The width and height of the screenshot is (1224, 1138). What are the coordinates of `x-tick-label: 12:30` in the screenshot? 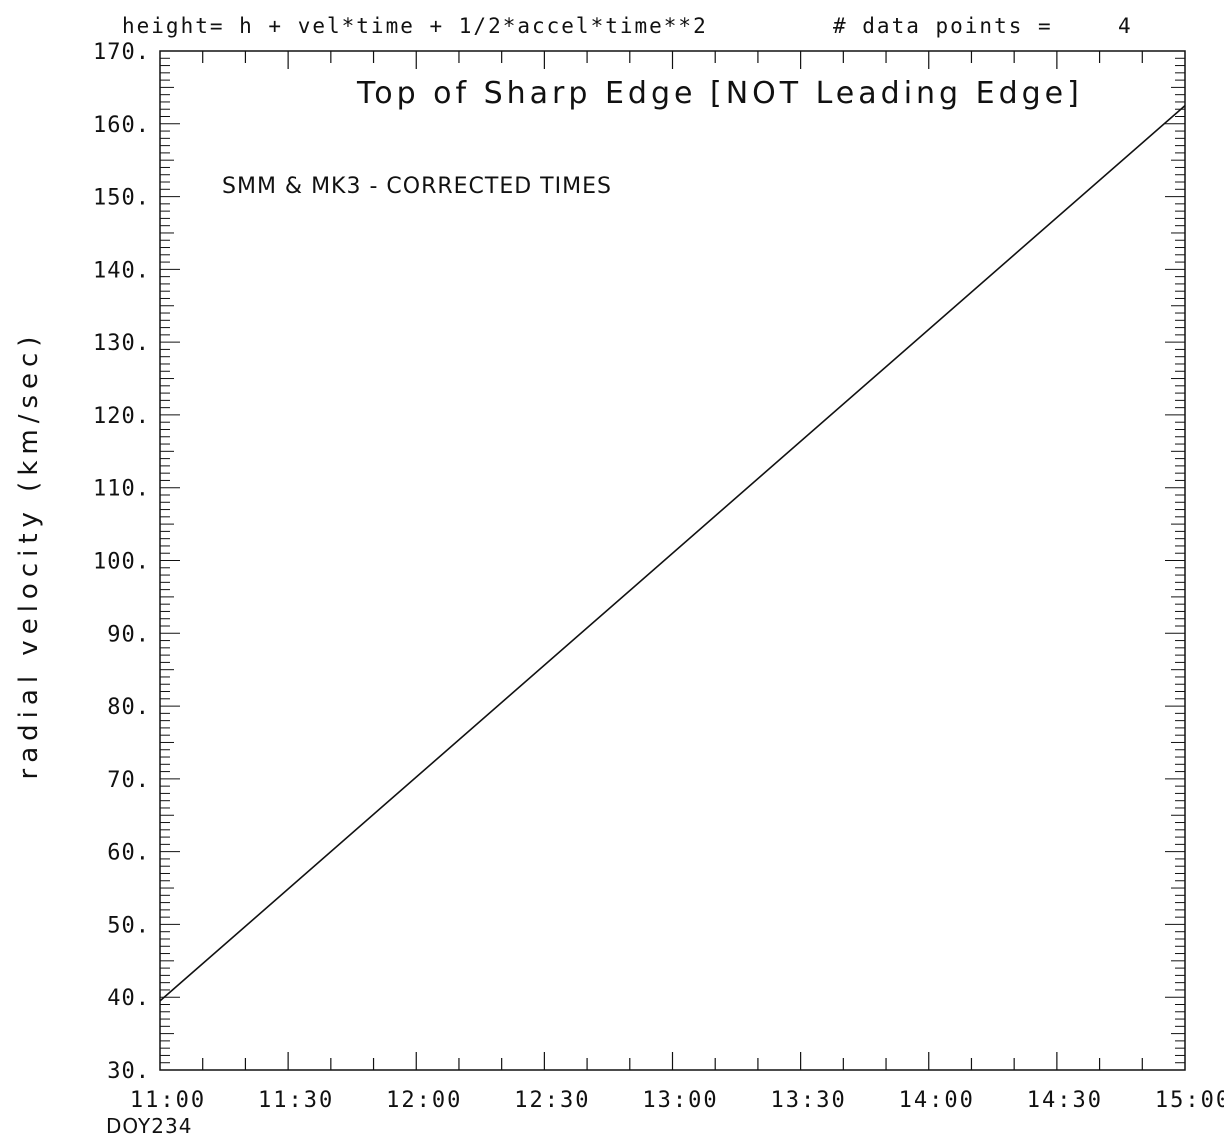 It's located at (552, 1100).